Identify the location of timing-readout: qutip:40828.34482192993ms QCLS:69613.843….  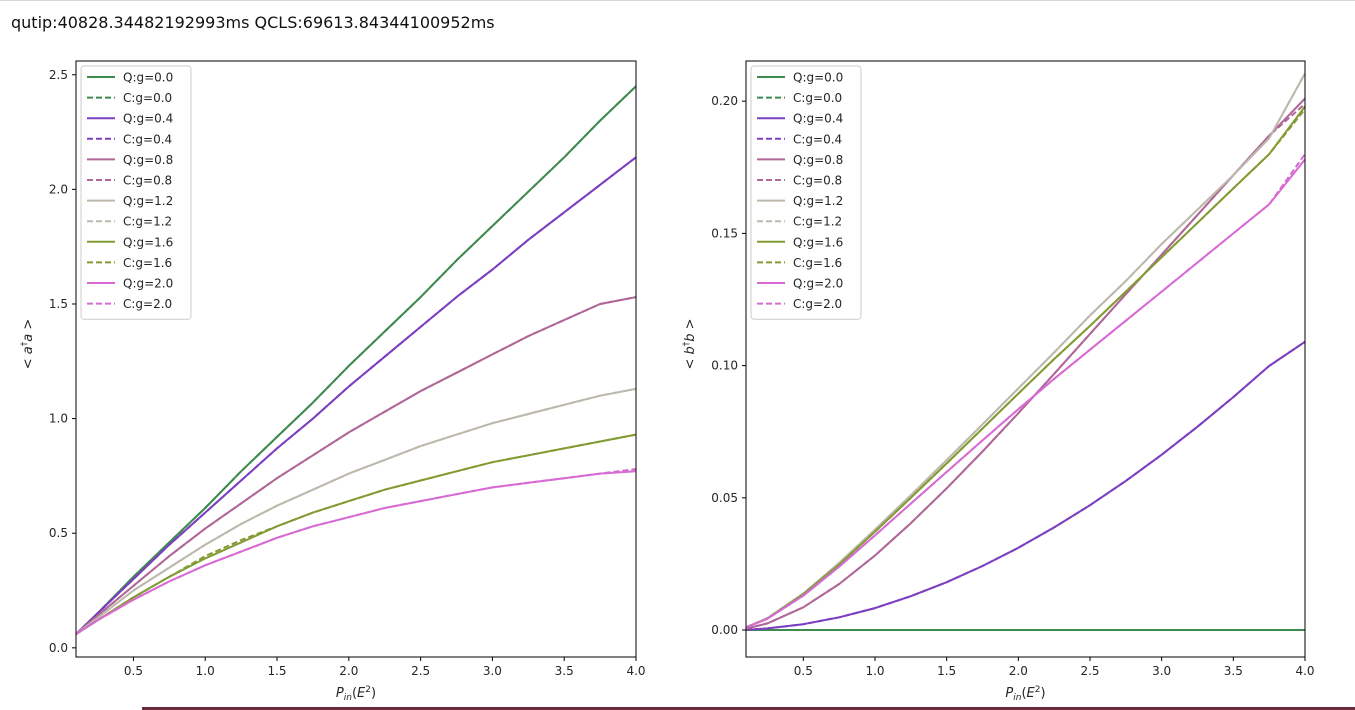
(253, 22).